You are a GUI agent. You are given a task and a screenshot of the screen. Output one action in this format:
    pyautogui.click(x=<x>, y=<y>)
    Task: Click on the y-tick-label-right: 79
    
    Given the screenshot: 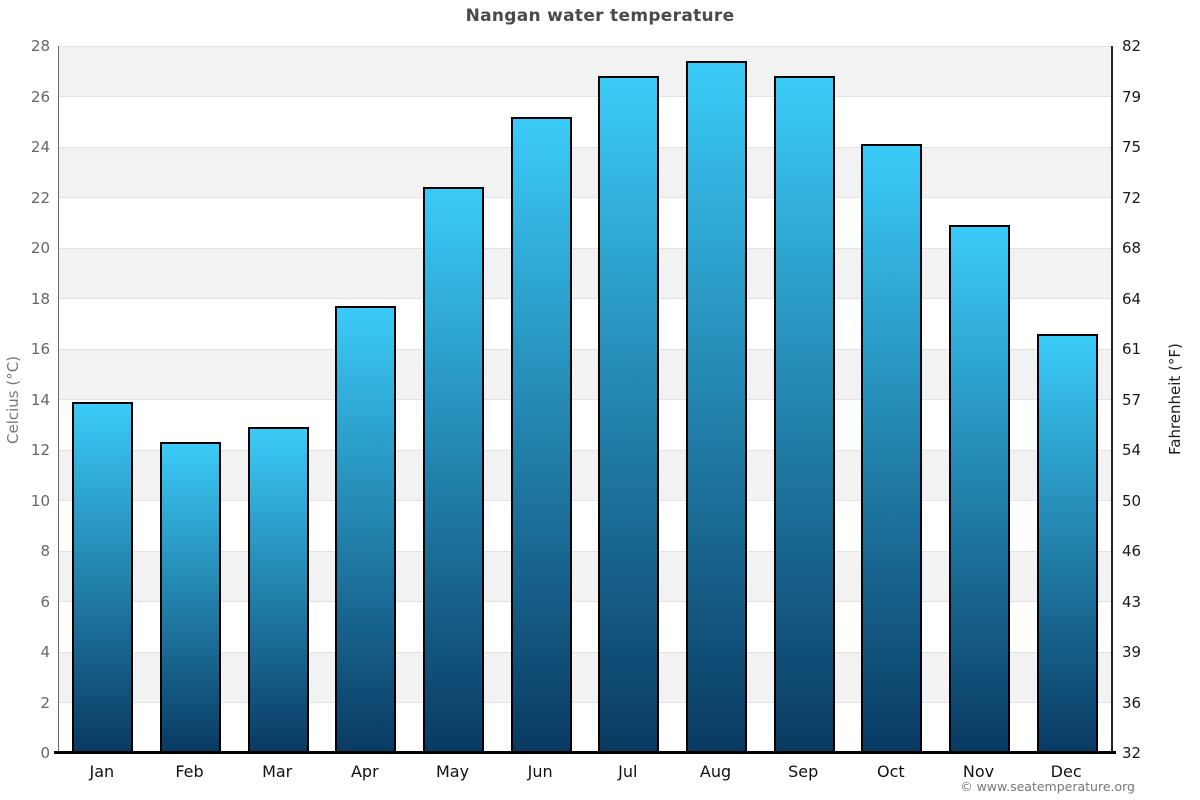 What is the action you would take?
    pyautogui.click(x=1132, y=96)
    